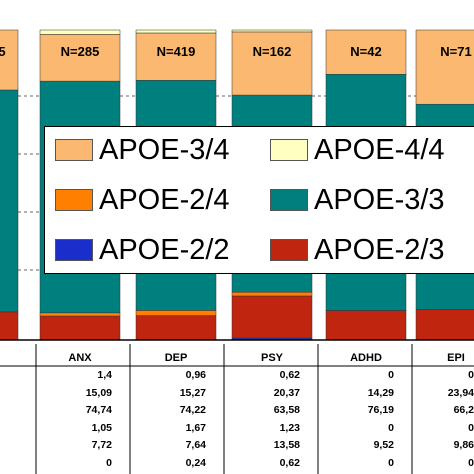 This screenshot has height=474, width=474. Describe the element at coordinates (391, 462) in the screenshot. I see `table-cell-r5-adhd: 0` at that location.